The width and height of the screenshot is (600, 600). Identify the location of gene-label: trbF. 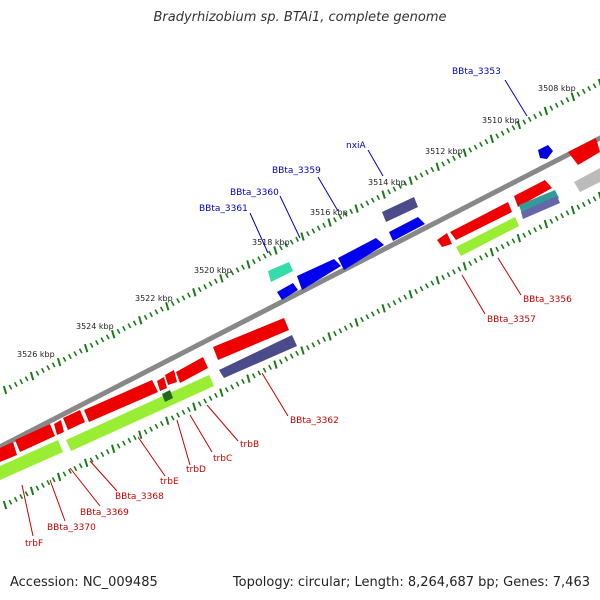
(34, 544).